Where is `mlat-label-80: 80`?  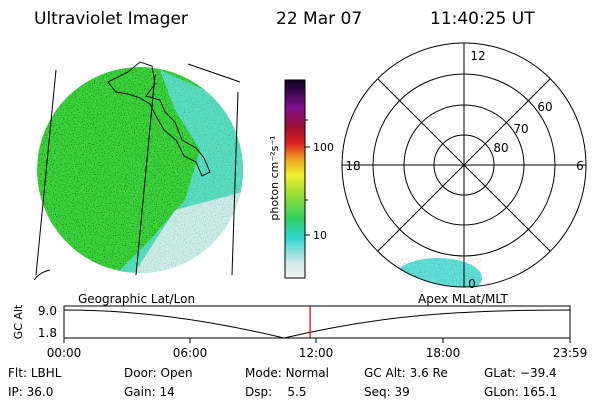 mlat-label-80: 80 is located at coordinates (500, 148).